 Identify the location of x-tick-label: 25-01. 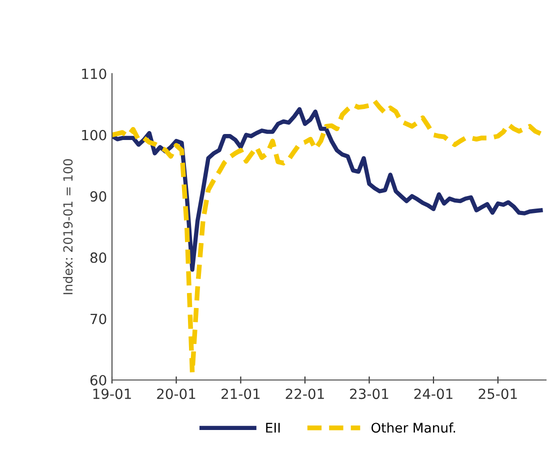
(497, 394).